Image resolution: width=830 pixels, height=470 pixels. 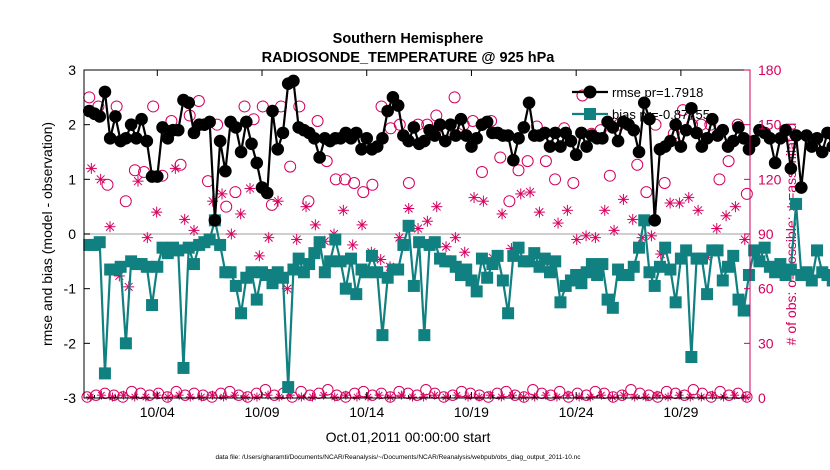 I want to click on legend-label: rmse pr=1.7918, so click(x=657, y=92).